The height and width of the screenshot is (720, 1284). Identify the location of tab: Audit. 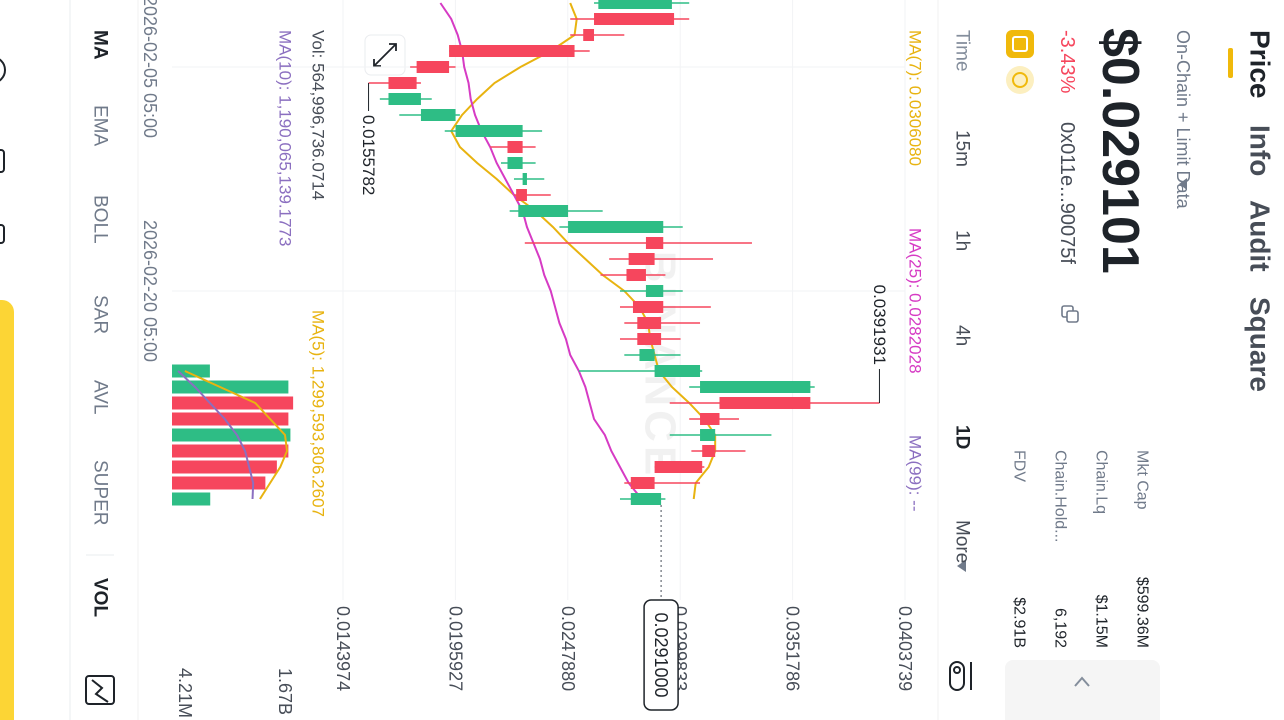
(1260, 236).